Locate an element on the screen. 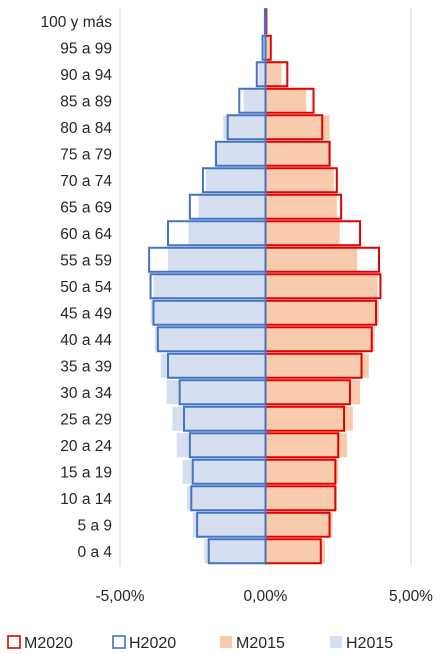  y-tick-label: 60 a 64 is located at coordinates (86, 234).